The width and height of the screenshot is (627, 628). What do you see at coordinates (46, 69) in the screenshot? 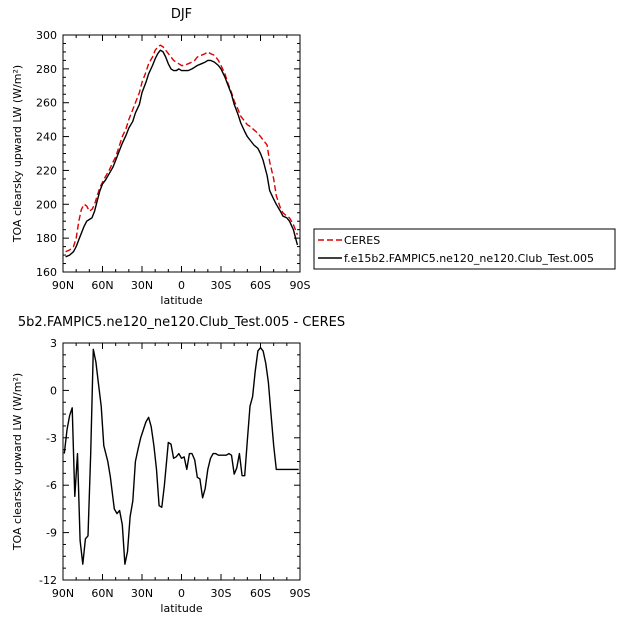
I see `y-tick-label: 280` at bounding box center [46, 69].